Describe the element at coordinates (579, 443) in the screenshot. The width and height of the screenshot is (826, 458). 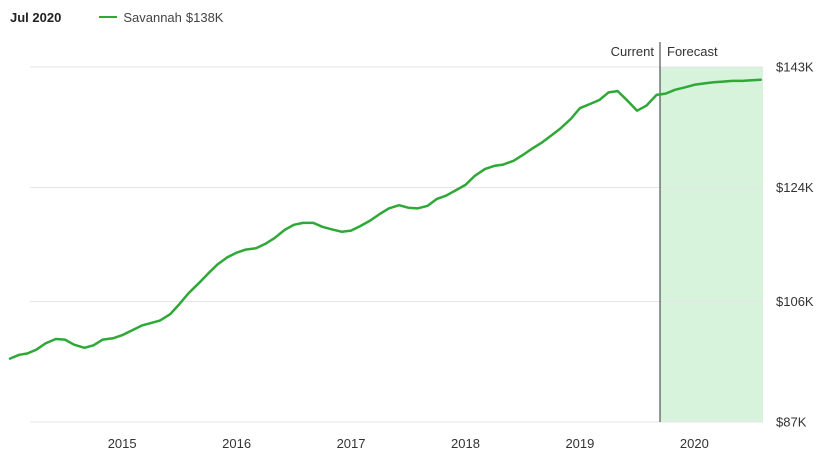
I see `x-tick-label: 2019` at that location.